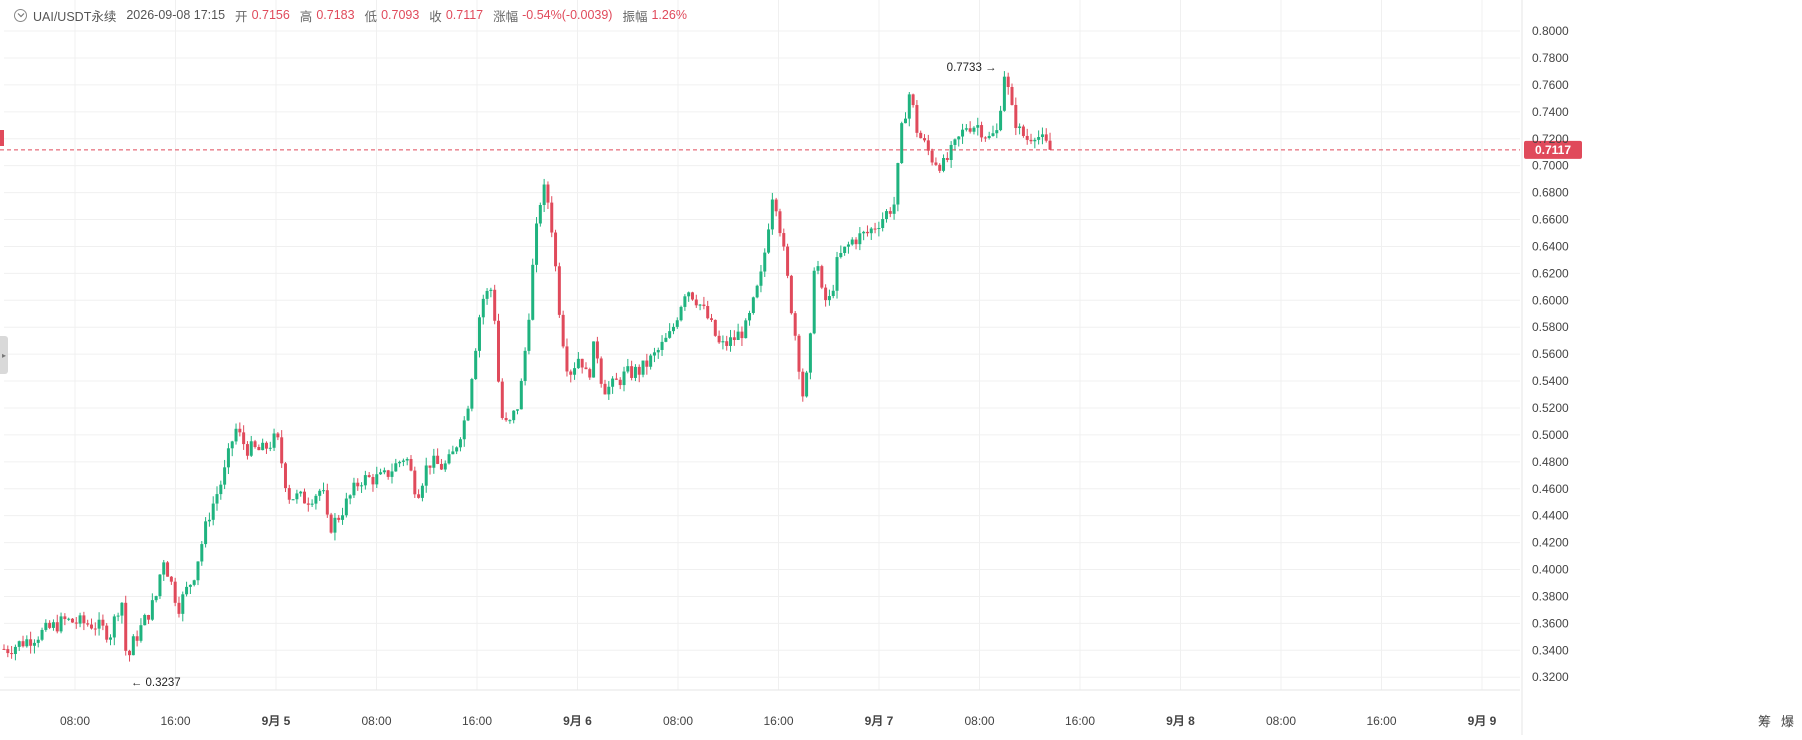 The height and width of the screenshot is (740, 1802). What do you see at coordinates (1764, 721) in the screenshot?
I see `chip-distribution-icon: 筹` at bounding box center [1764, 721].